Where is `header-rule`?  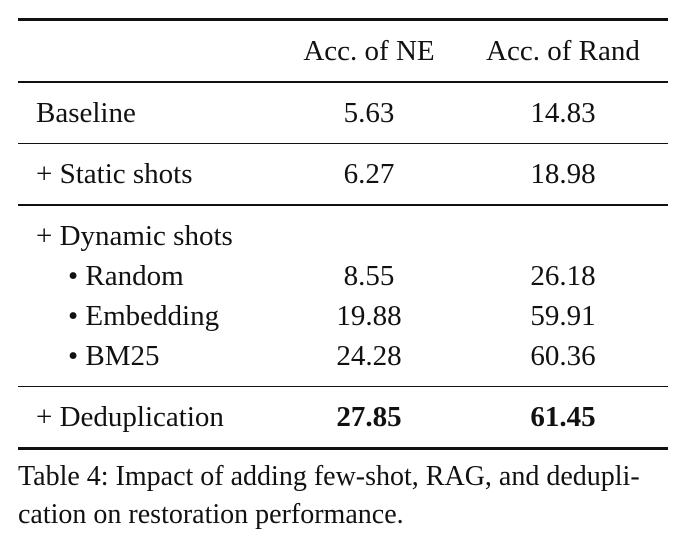 header-rule is located at coordinates (343, 82).